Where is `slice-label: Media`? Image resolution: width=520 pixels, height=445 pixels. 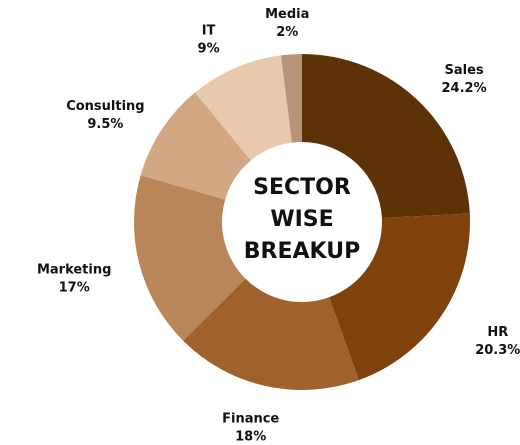
slice-label: Media is located at coordinates (287, 14).